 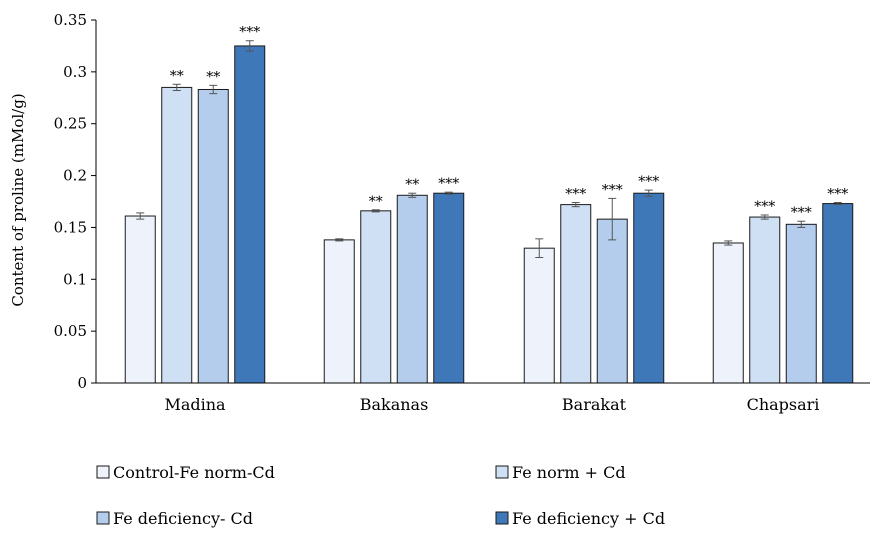 I want to click on y-tick-label: 0.05, so click(x=70, y=331).